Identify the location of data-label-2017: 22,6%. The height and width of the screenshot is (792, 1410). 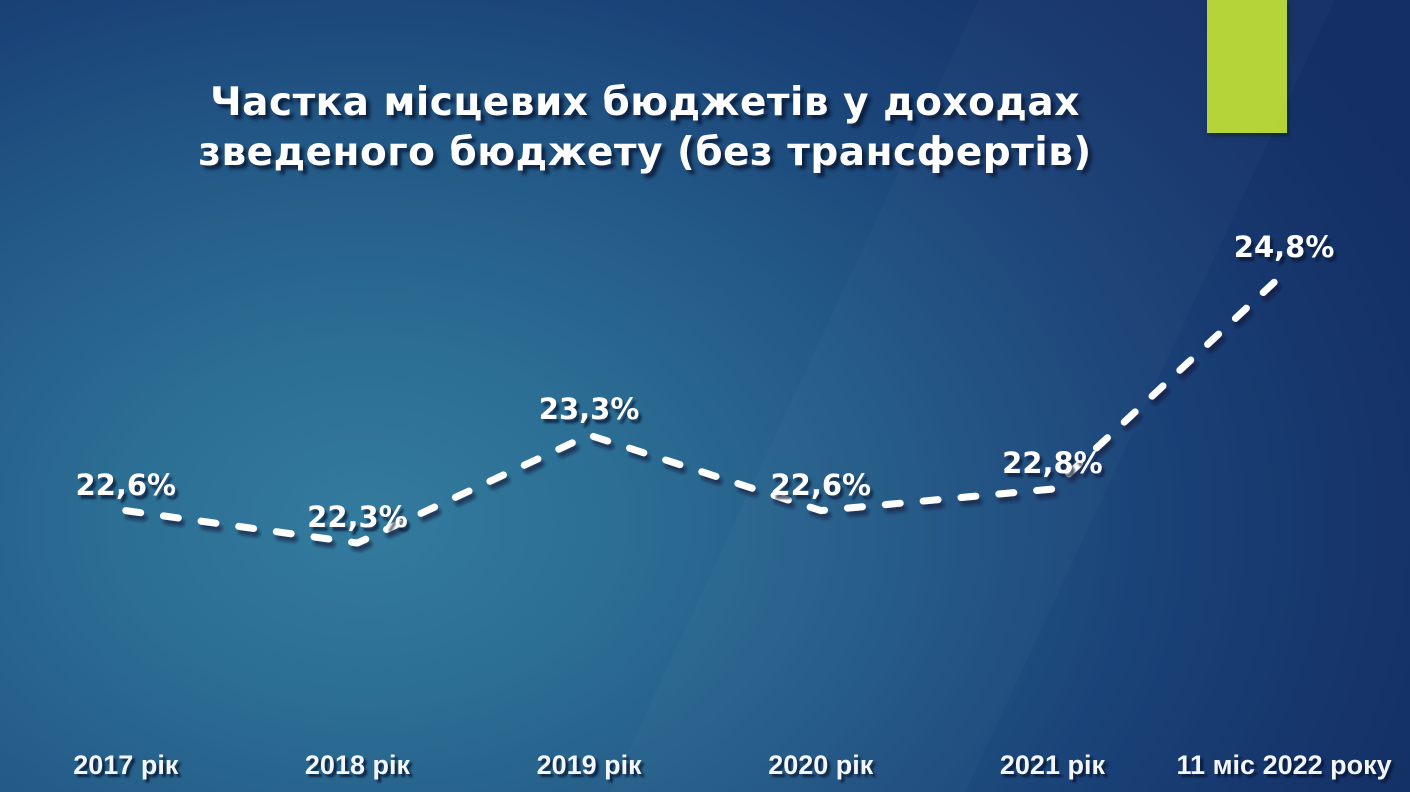
(126, 484).